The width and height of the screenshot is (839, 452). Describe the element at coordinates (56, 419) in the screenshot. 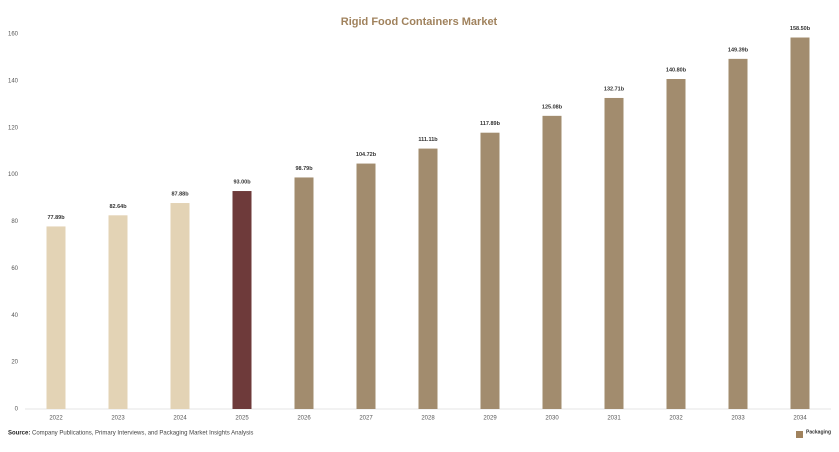

I see `x-tick-label: 2022` at that location.